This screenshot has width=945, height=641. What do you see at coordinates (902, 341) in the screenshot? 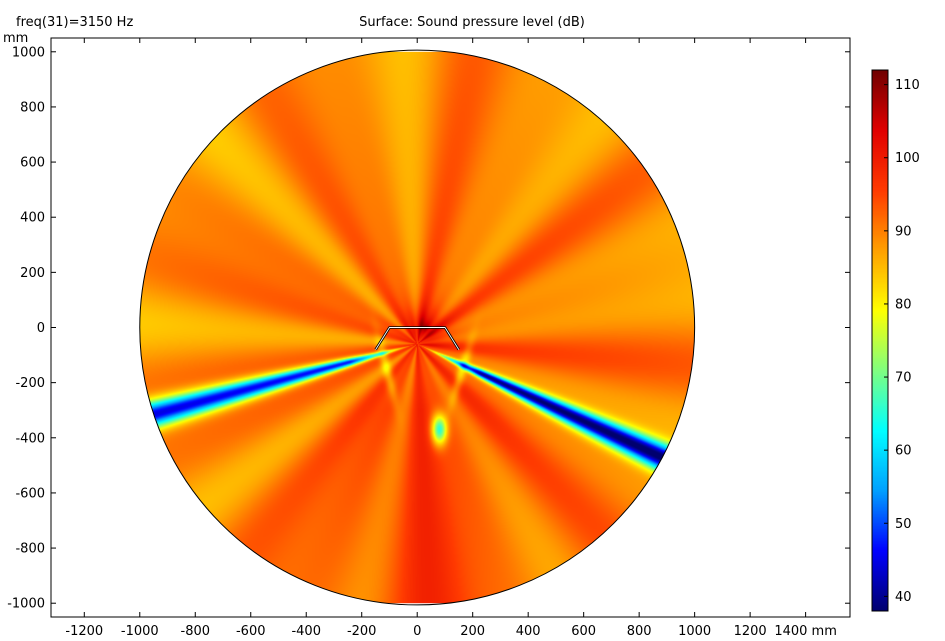
I see `colorbar-ticks: 40 50 60 70 80 90 100 110` at bounding box center [902, 341].